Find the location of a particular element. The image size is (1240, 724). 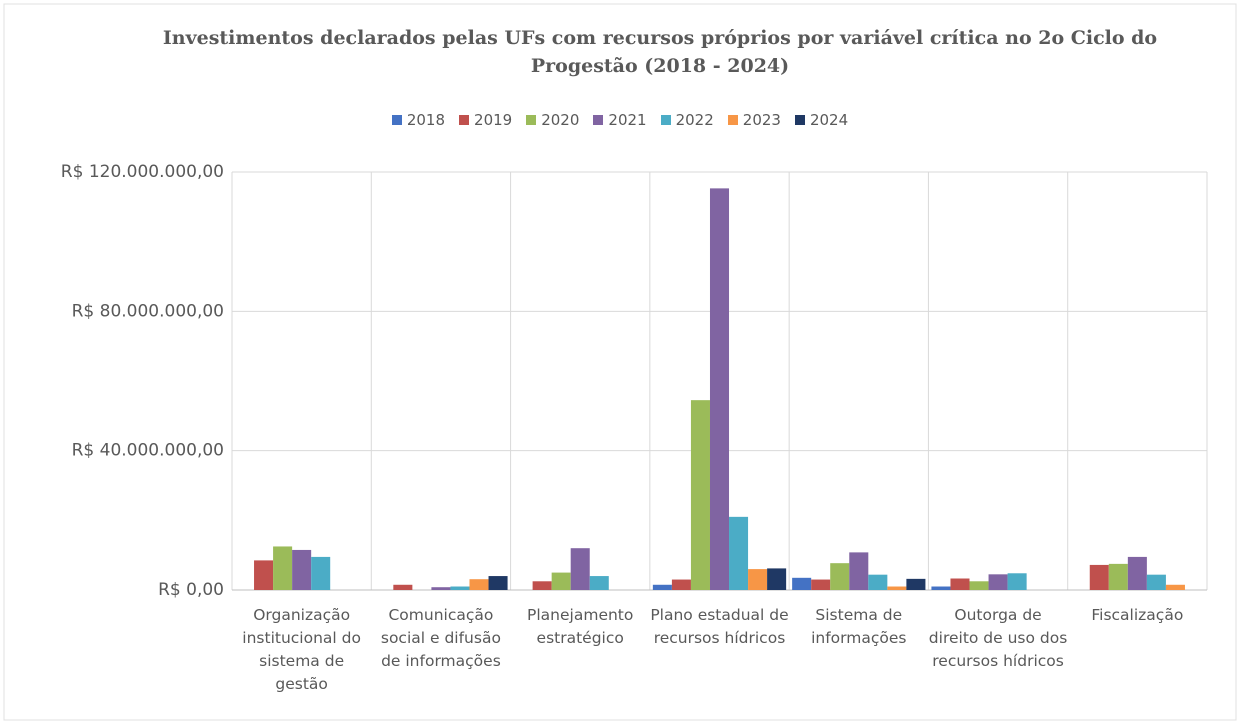

legend-item: 2018 is located at coordinates (418, 120).